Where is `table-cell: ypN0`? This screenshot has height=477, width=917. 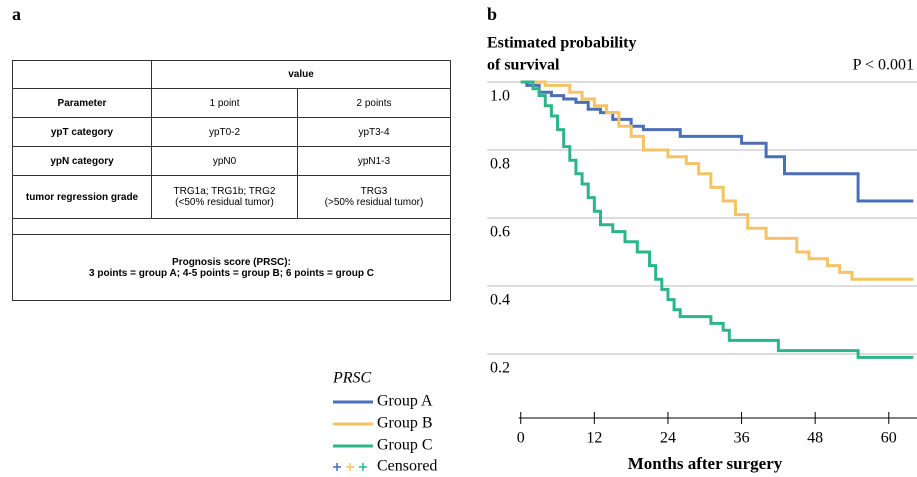 table-cell: ypN0 is located at coordinates (224, 161).